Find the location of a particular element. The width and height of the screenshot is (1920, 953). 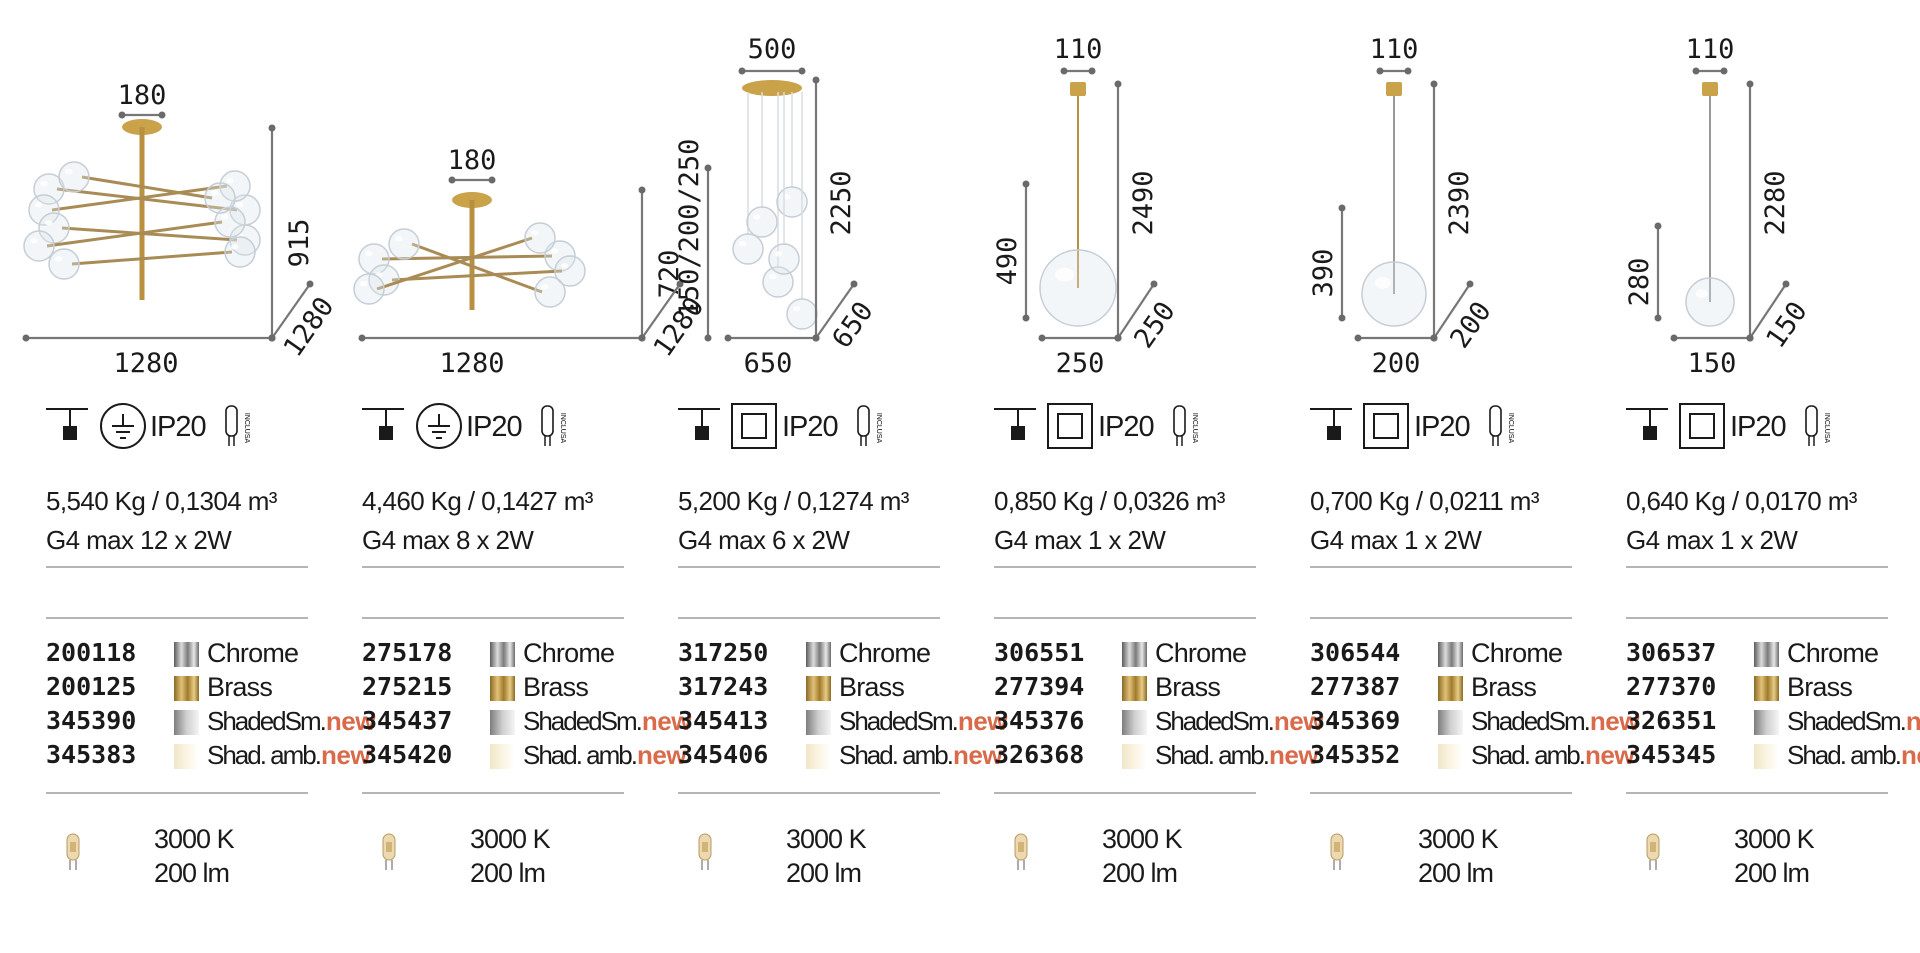

product-code: 306537 is located at coordinates (1671, 652).